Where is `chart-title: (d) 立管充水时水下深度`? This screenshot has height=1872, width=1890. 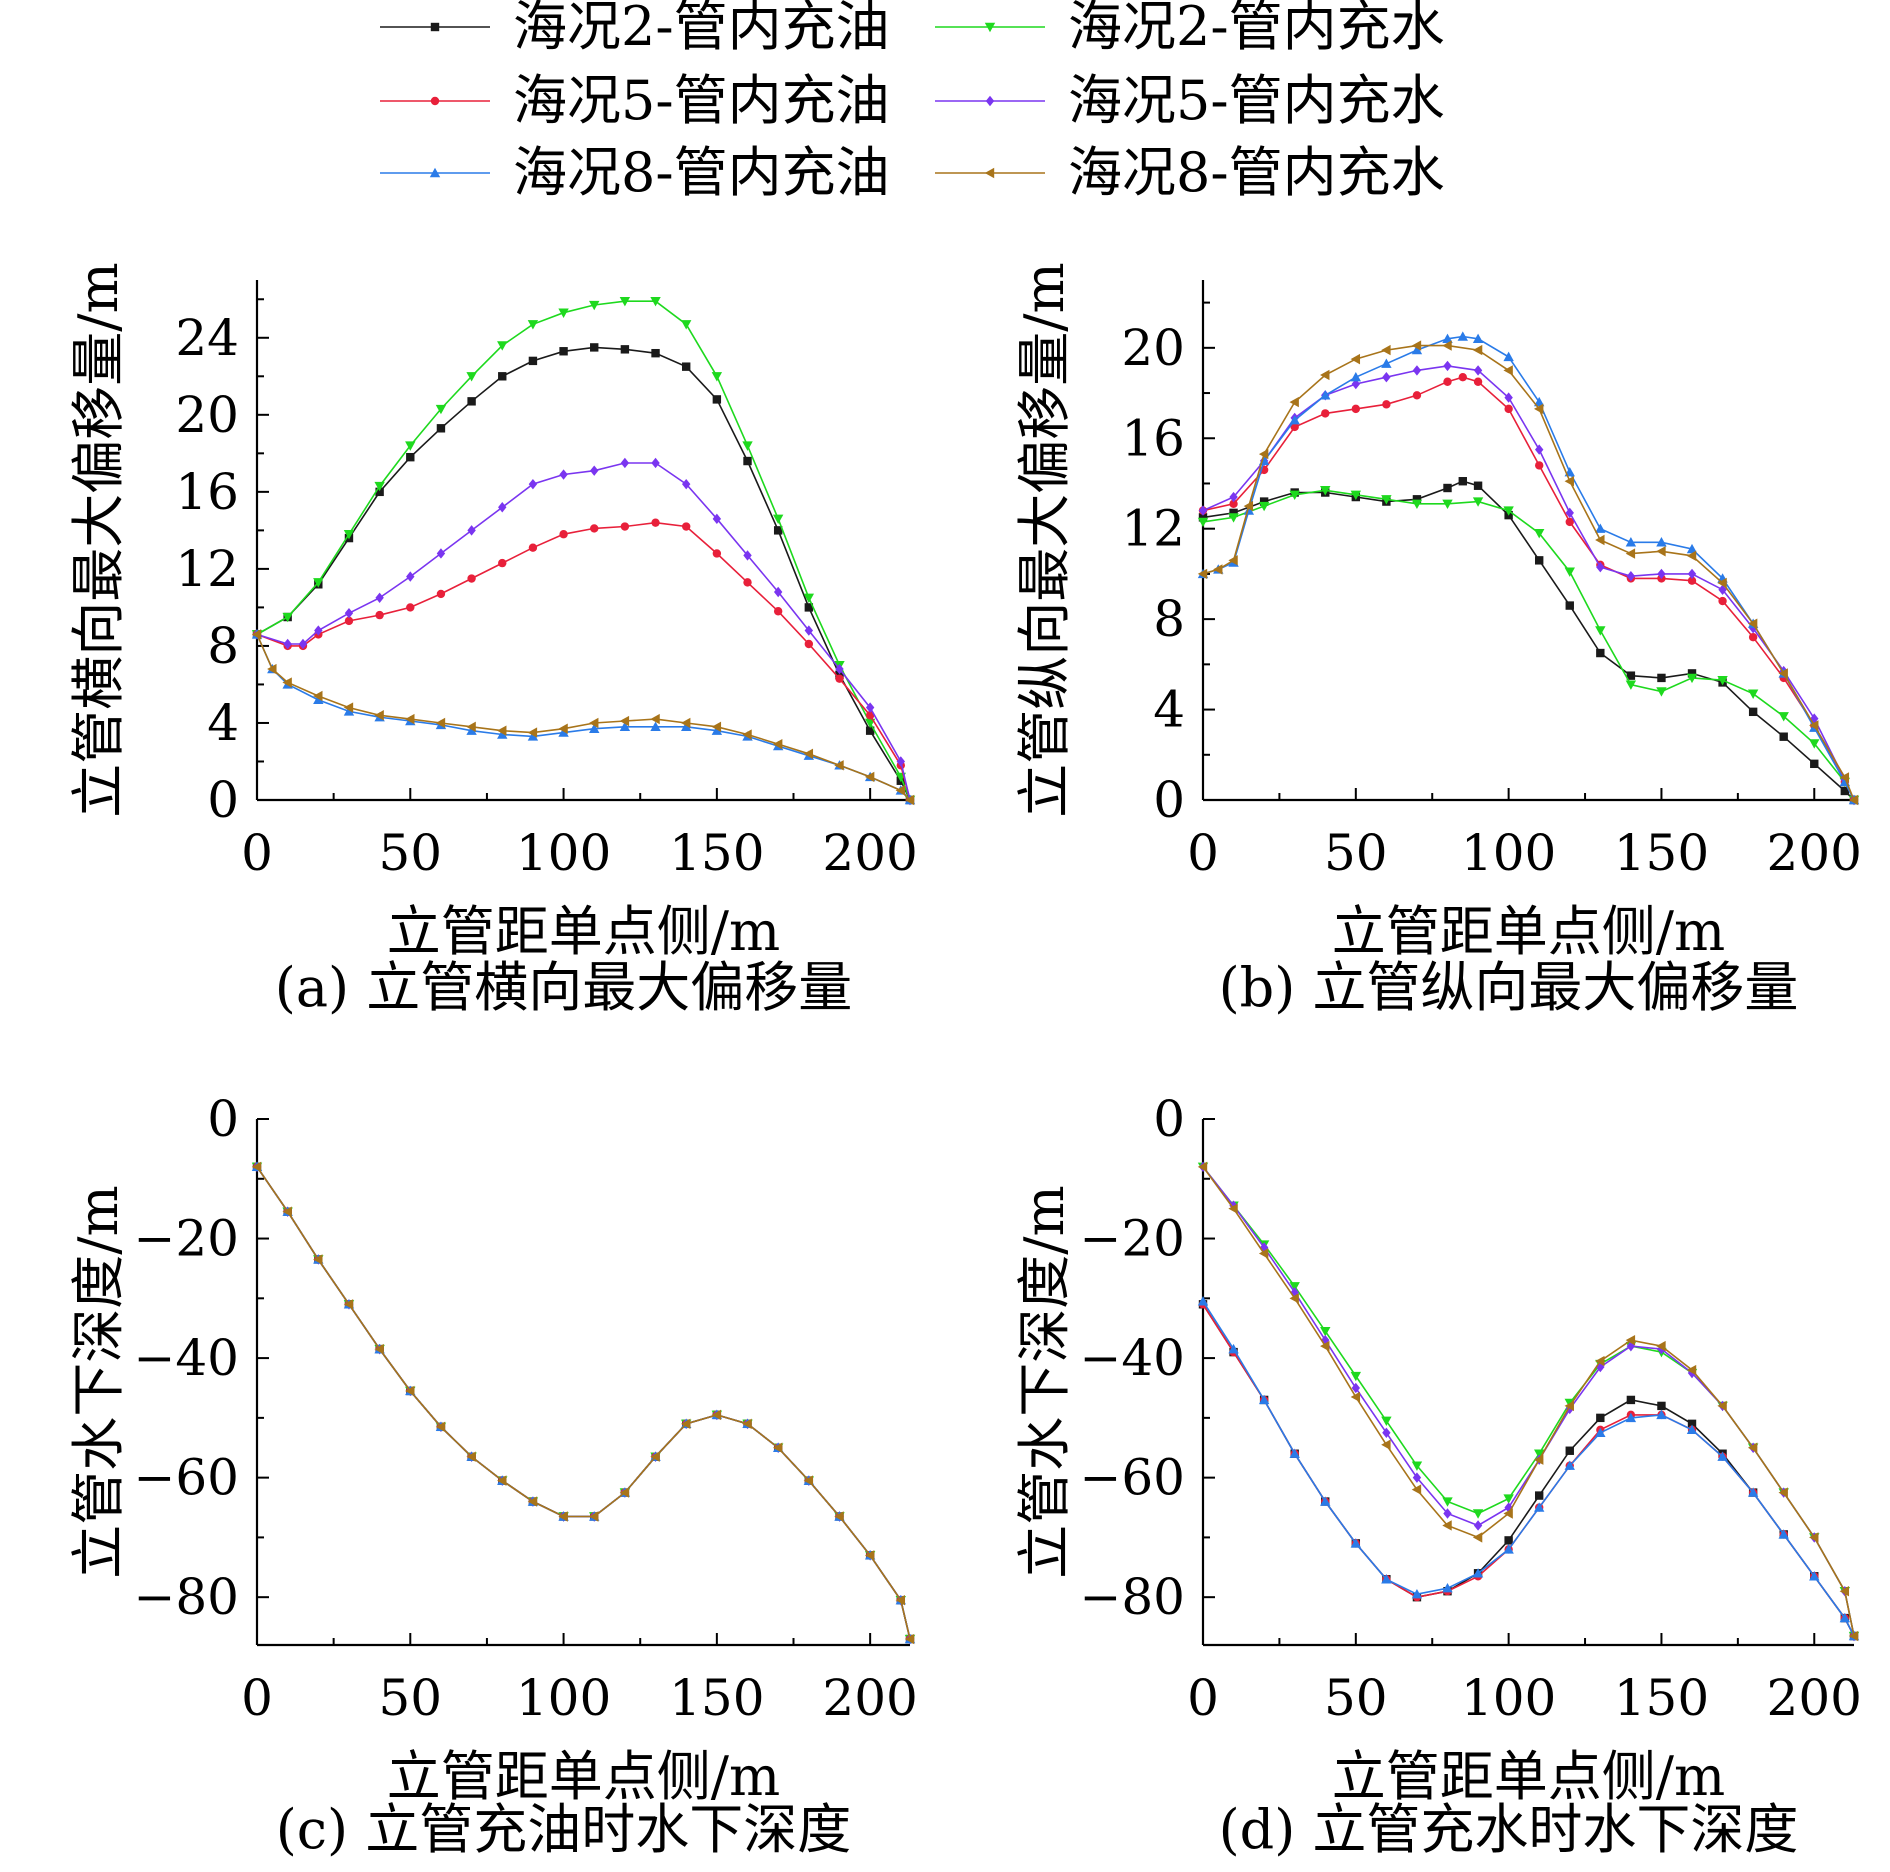
chart-title: (d) 立管充水时水下深度 is located at coordinates (1509, 1829).